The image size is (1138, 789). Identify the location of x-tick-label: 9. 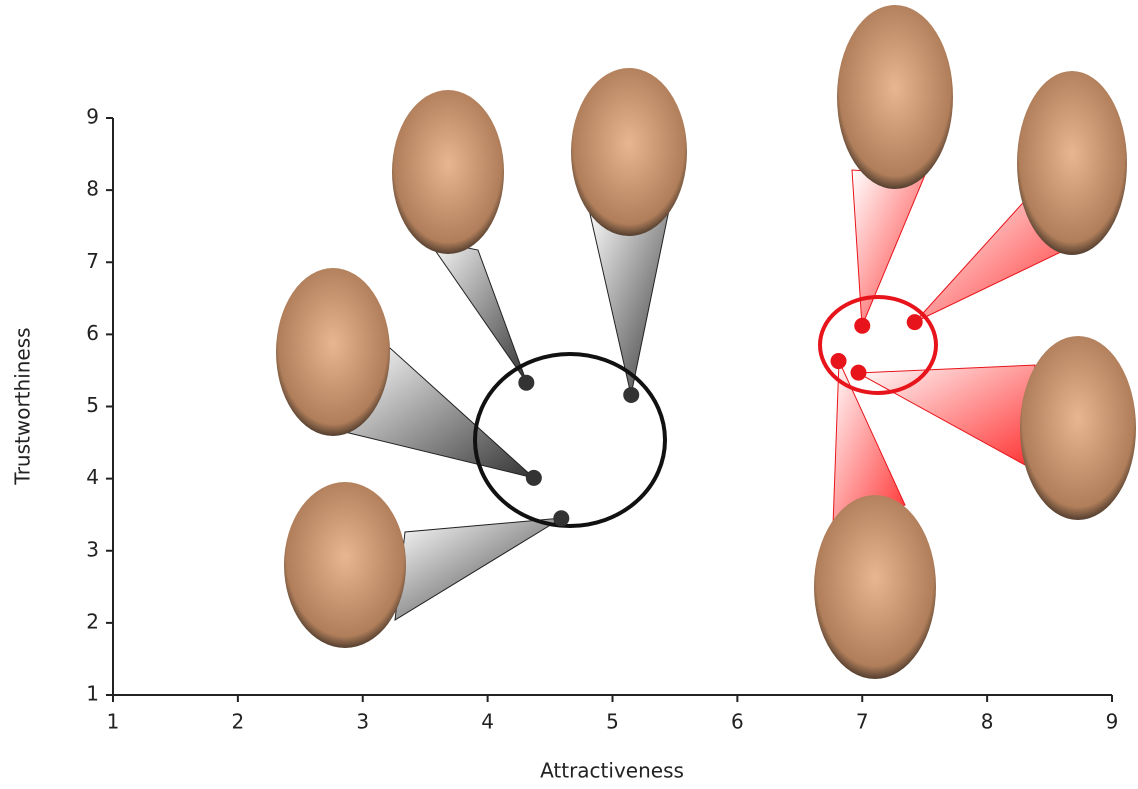
(1112, 722).